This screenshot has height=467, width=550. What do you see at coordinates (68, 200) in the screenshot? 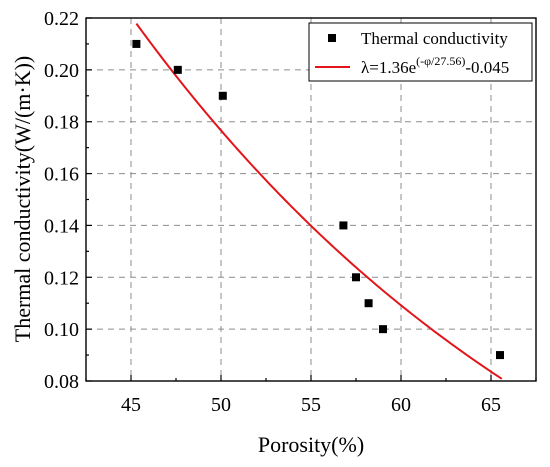
I see `y-axis: 0.08 0.10 0.12 0.14 0.16 0.18 0.20 0.22` at bounding box center [68, 200].